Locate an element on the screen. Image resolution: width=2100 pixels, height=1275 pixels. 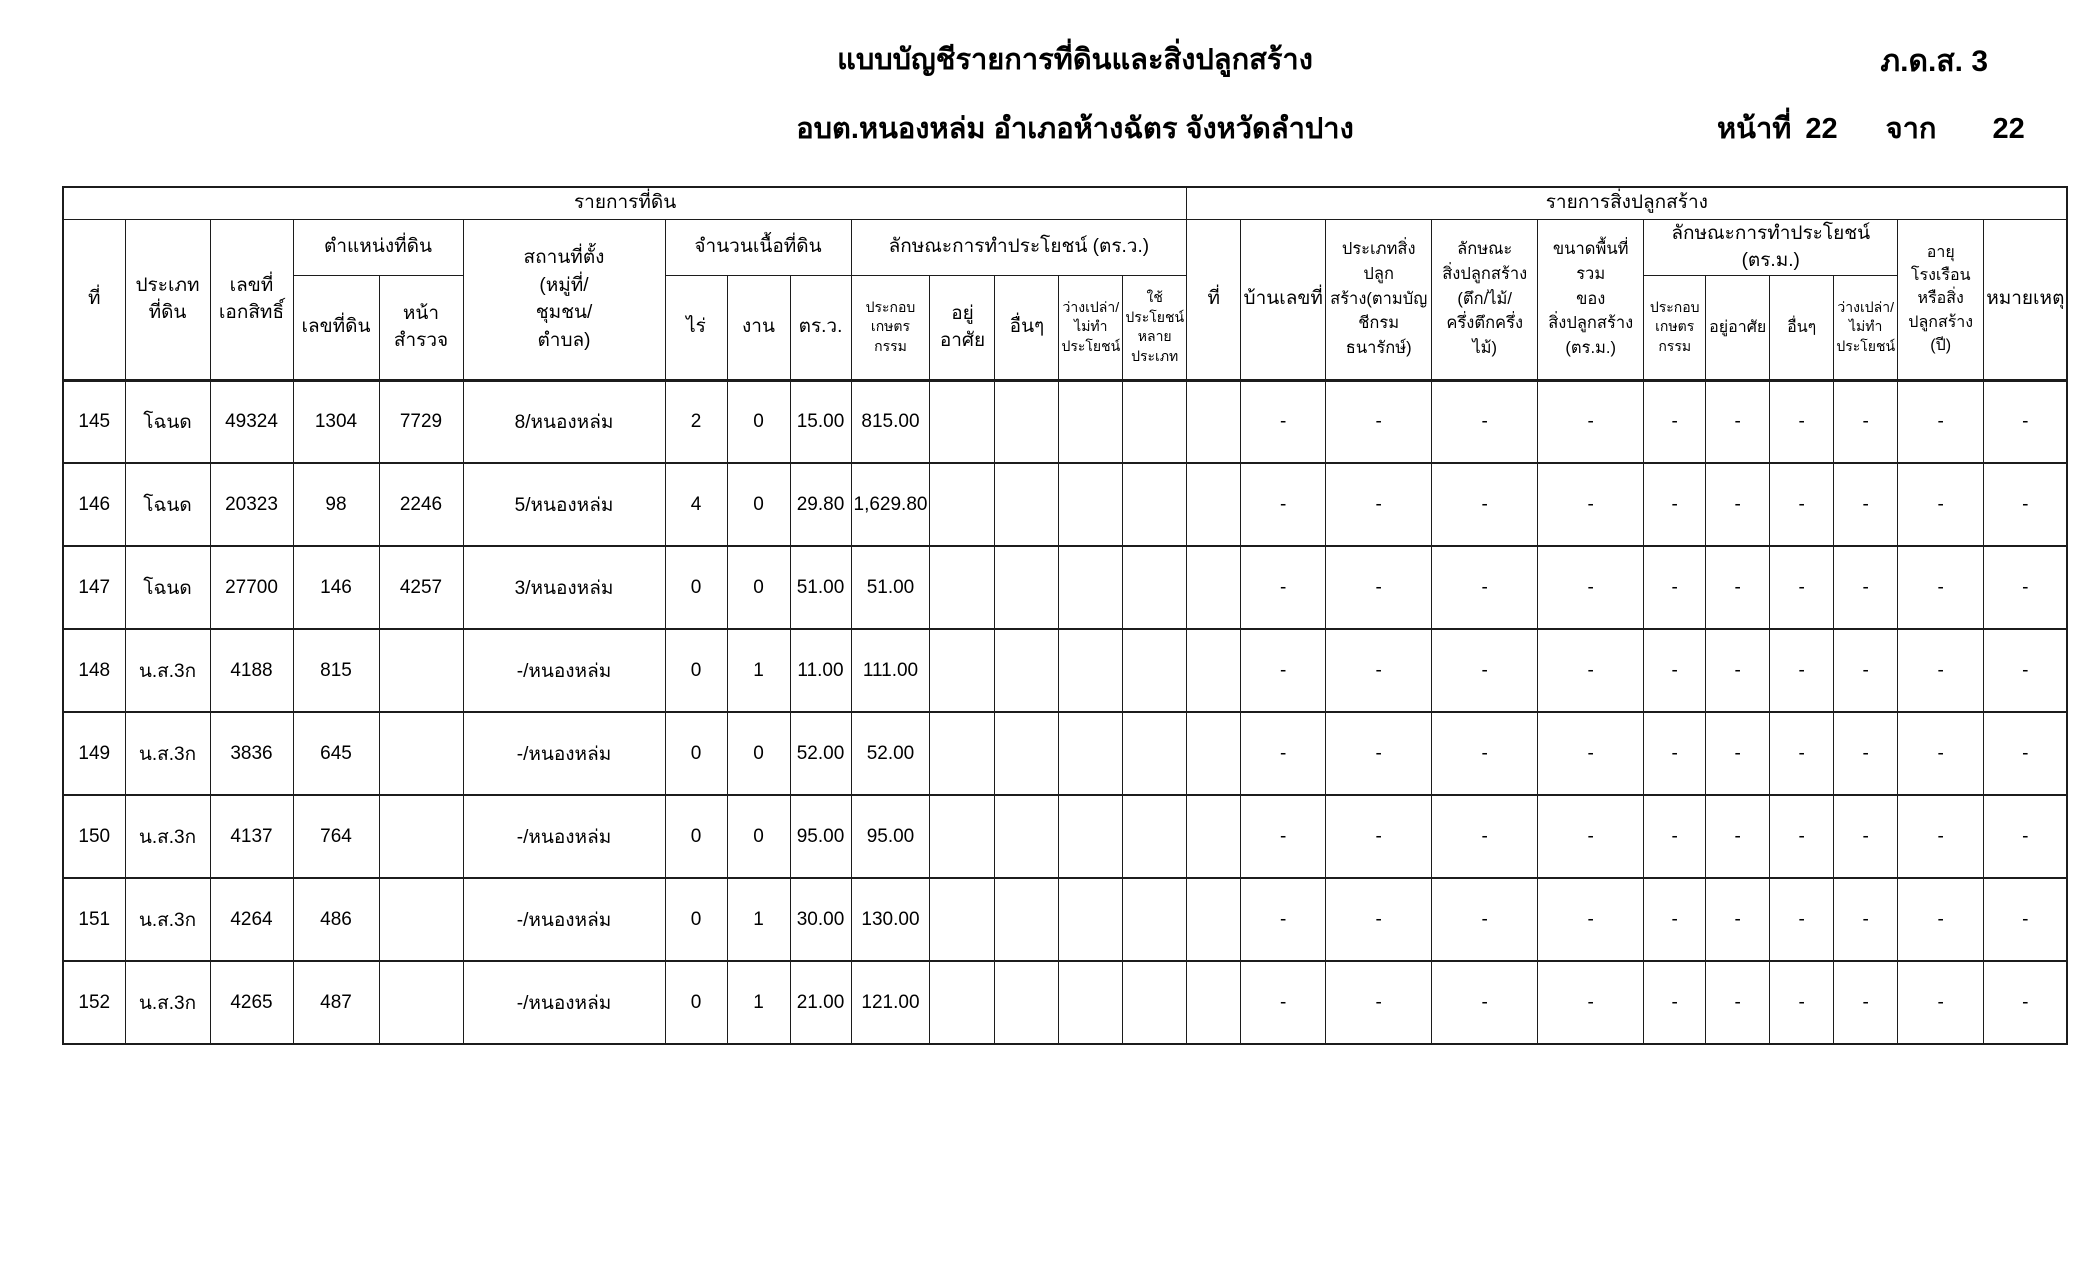
page-number: 22 is located at coordinates (1821, 129).